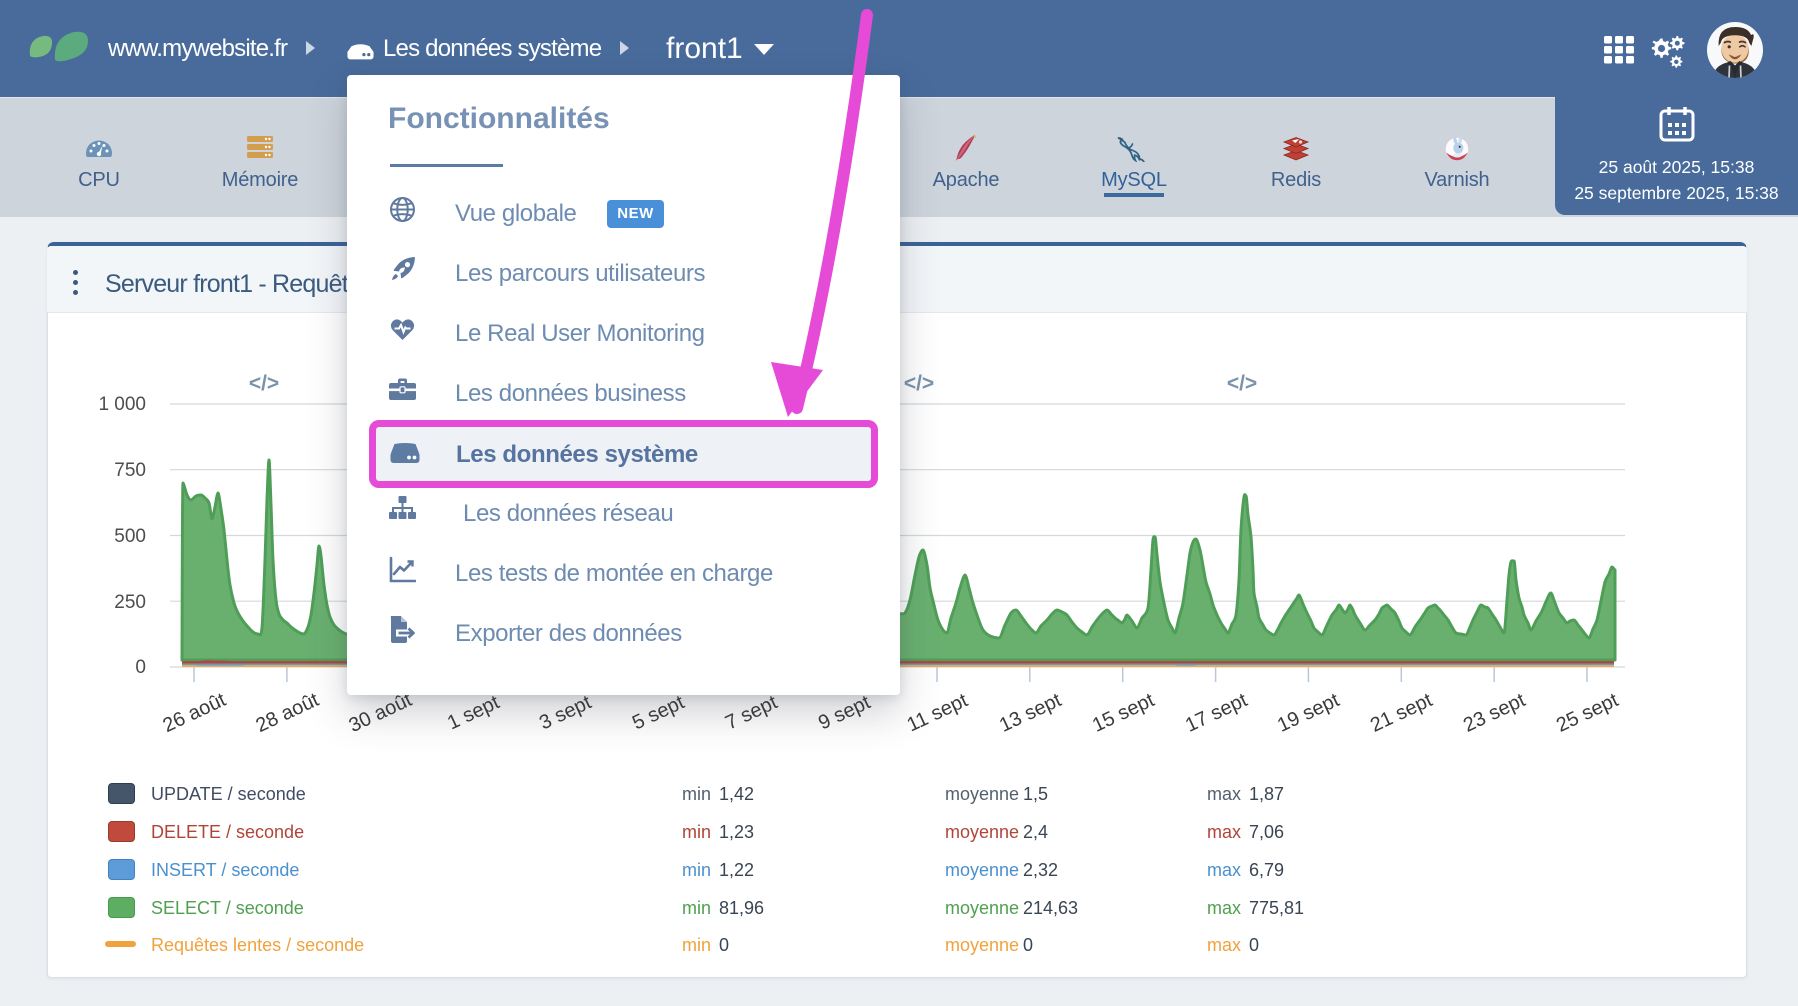 This screenshot has height=1006, width=1798. Describe the element at coordinates (844, 712) in the screenshot. I see `svg-text: 9 sept` at that location.